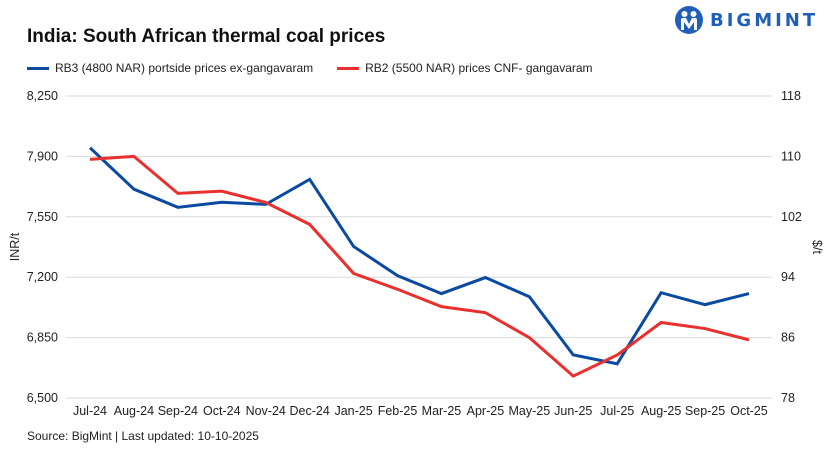 This screenshot has width=831, height=453. I want to click on y2-tick-label: 86, so click(788, 338).